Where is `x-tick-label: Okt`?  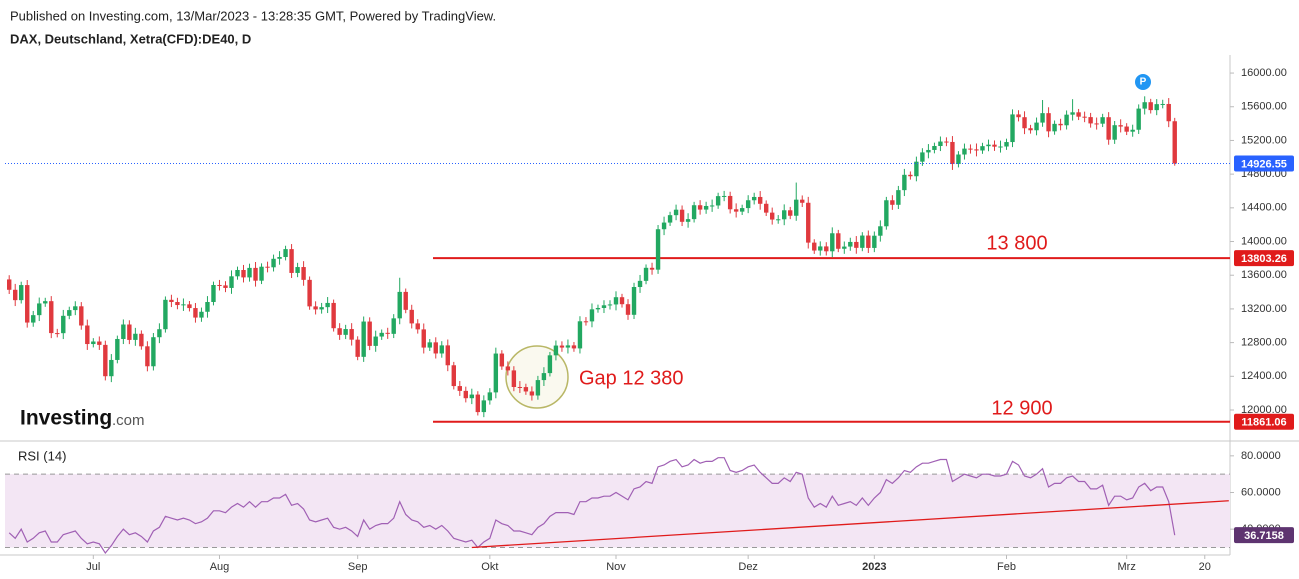
x-tick-label: Okt is located at coordinates (489, 567).